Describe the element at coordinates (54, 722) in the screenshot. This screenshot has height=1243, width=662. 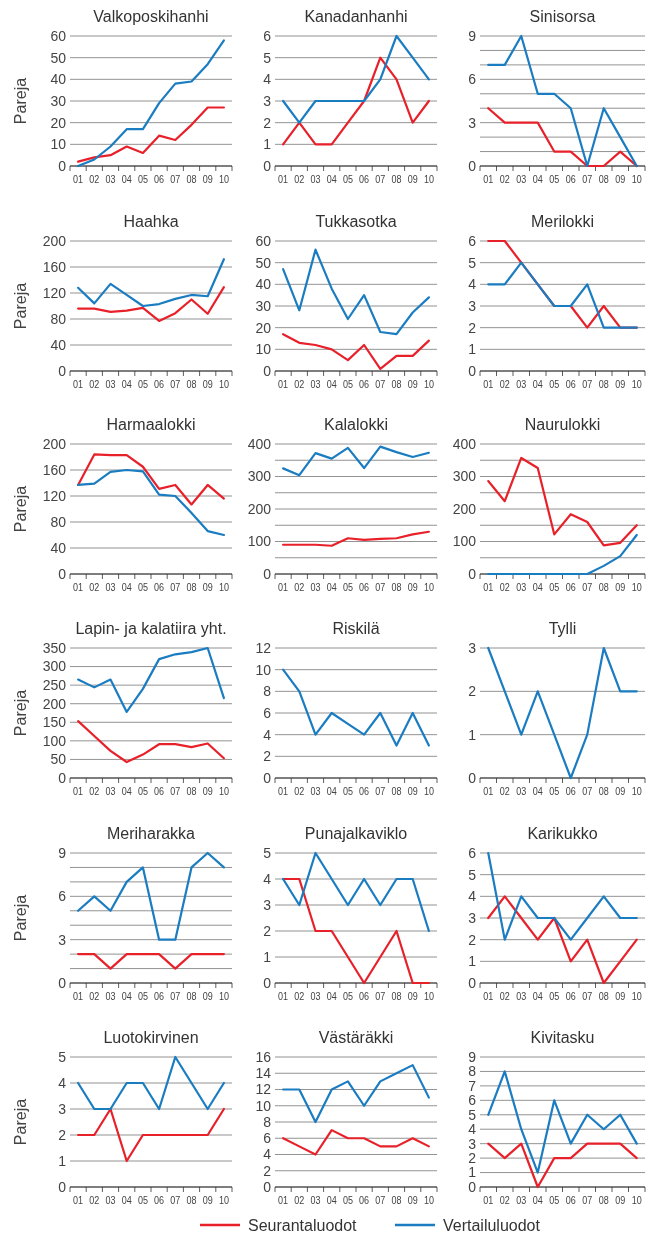
I see `y-tick-label: 150` at that location.